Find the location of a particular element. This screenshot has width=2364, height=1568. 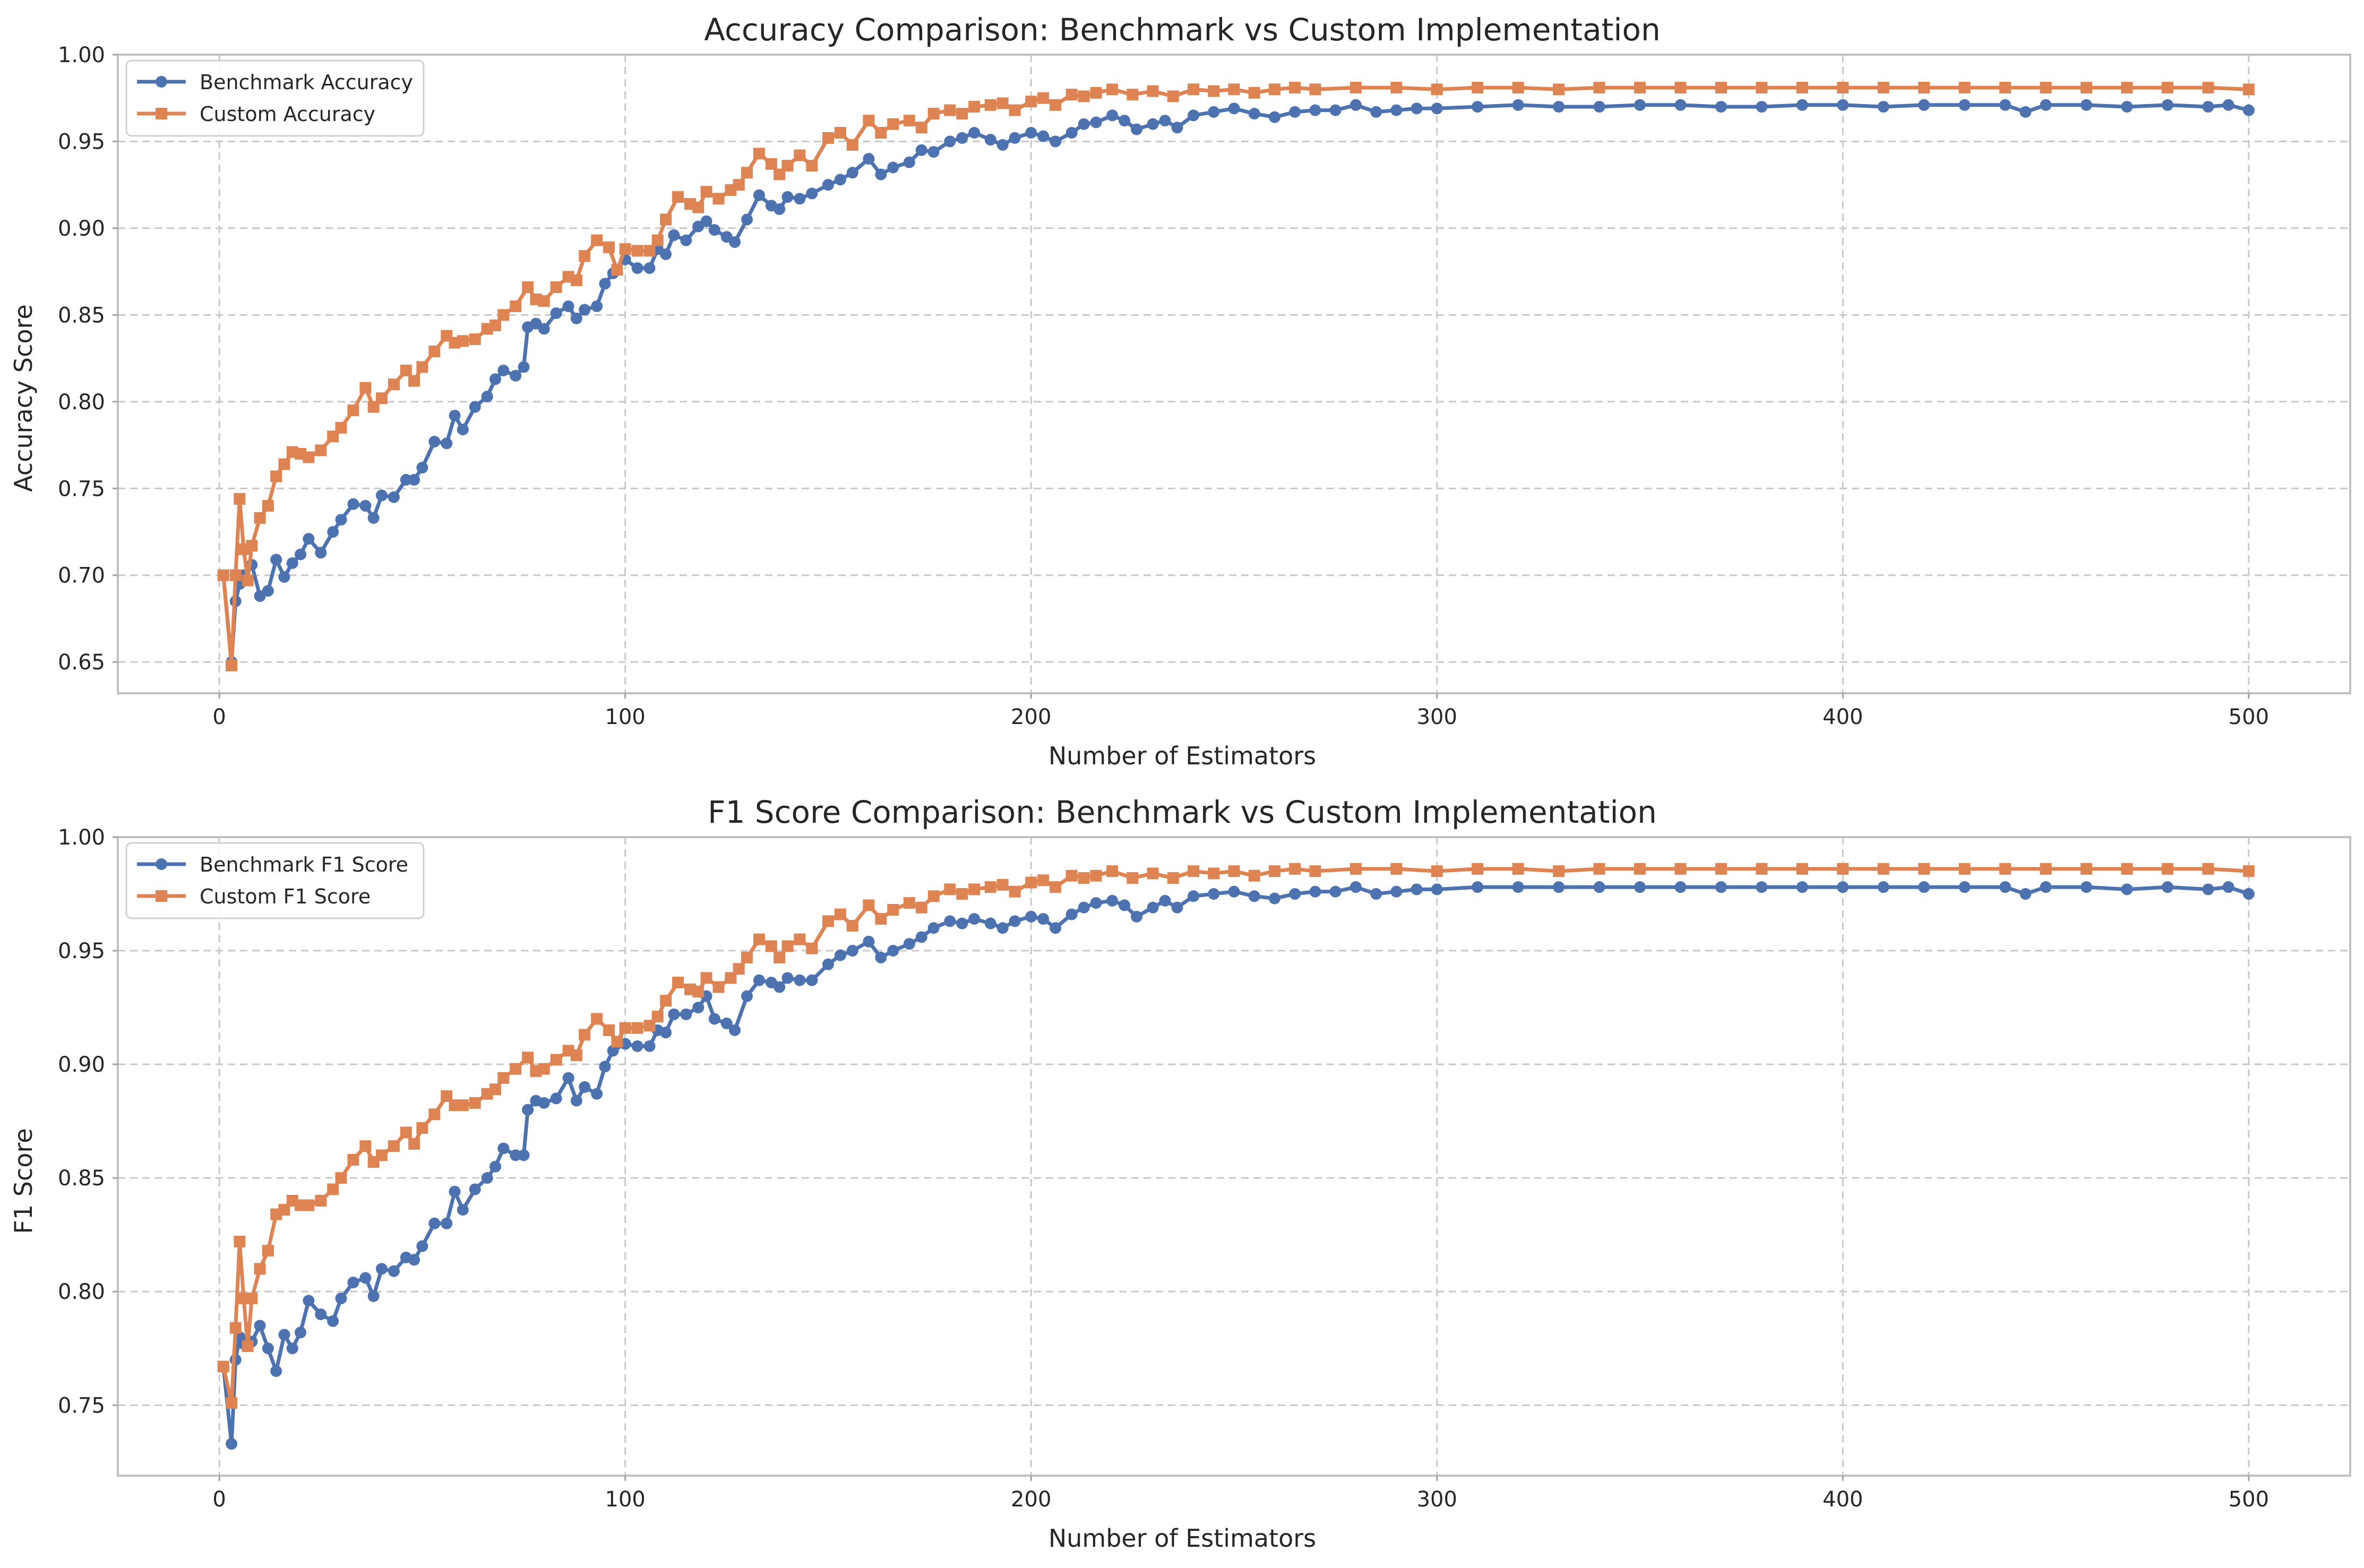

accuracy-x-tick-label: 100 is located at coordinates (625, 717).